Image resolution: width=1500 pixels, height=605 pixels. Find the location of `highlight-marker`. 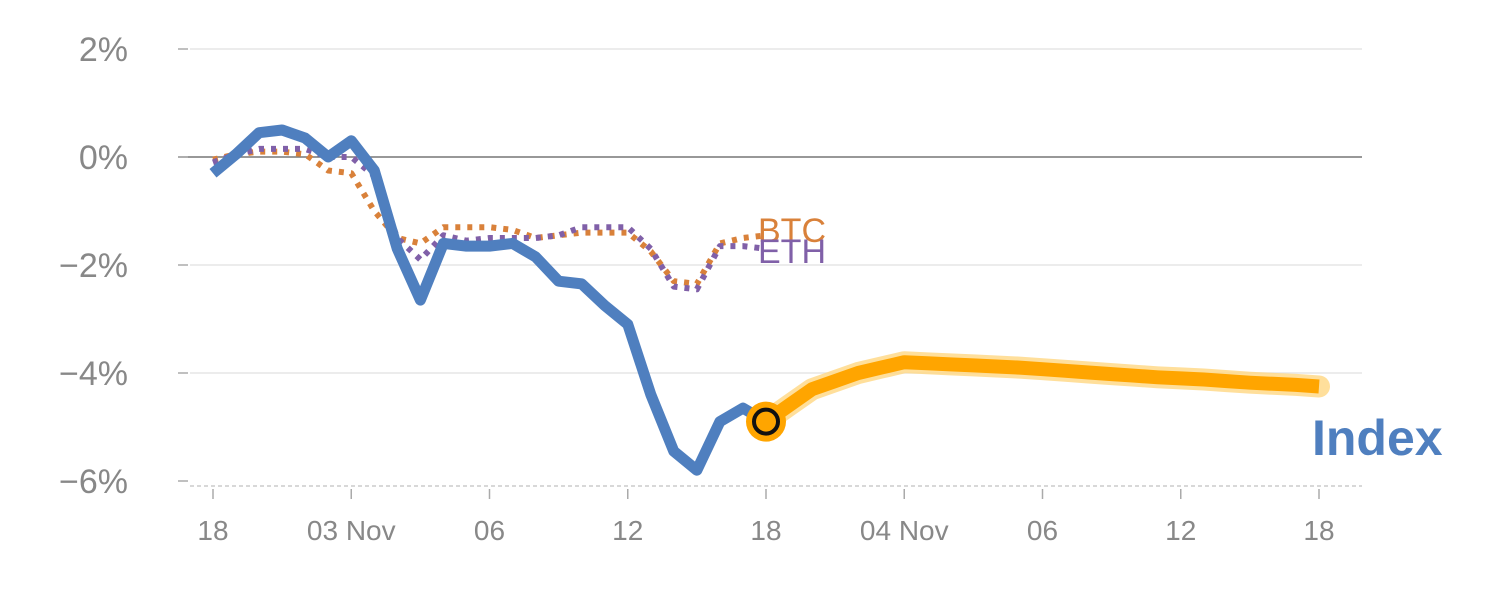

highlight-marker is located at coordinates (766, 421).